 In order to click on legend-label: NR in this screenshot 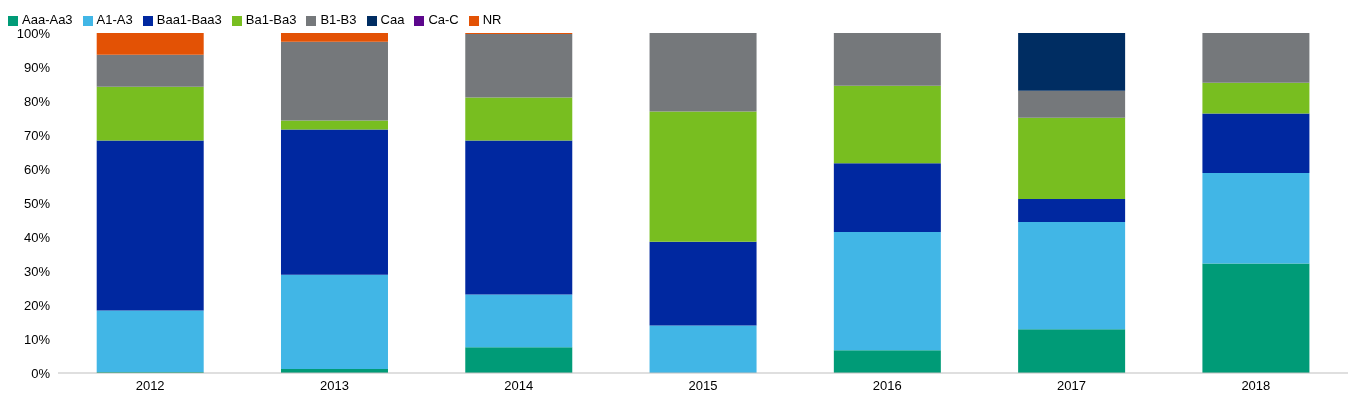, I will do `click(492, 19)`.